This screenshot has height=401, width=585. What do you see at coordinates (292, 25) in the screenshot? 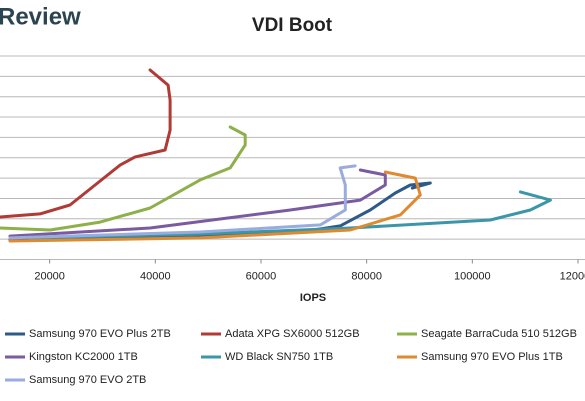
I see `chart-title: VDI Boot` at bounding box center [292, 25].